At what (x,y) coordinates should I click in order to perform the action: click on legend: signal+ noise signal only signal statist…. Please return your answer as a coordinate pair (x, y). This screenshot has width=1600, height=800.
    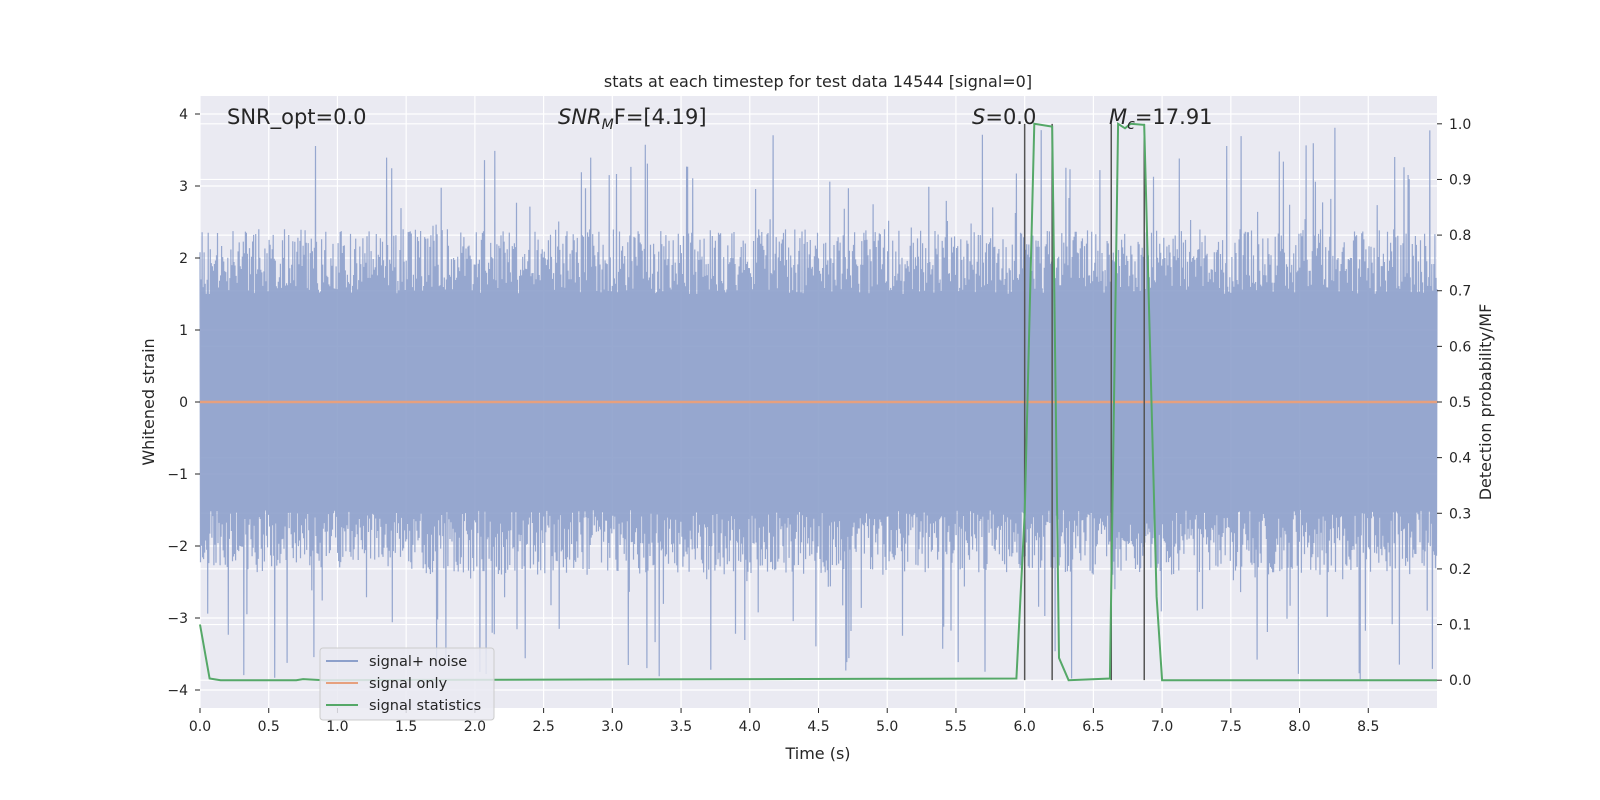
    Looking at the image, I should click on (407, 684).